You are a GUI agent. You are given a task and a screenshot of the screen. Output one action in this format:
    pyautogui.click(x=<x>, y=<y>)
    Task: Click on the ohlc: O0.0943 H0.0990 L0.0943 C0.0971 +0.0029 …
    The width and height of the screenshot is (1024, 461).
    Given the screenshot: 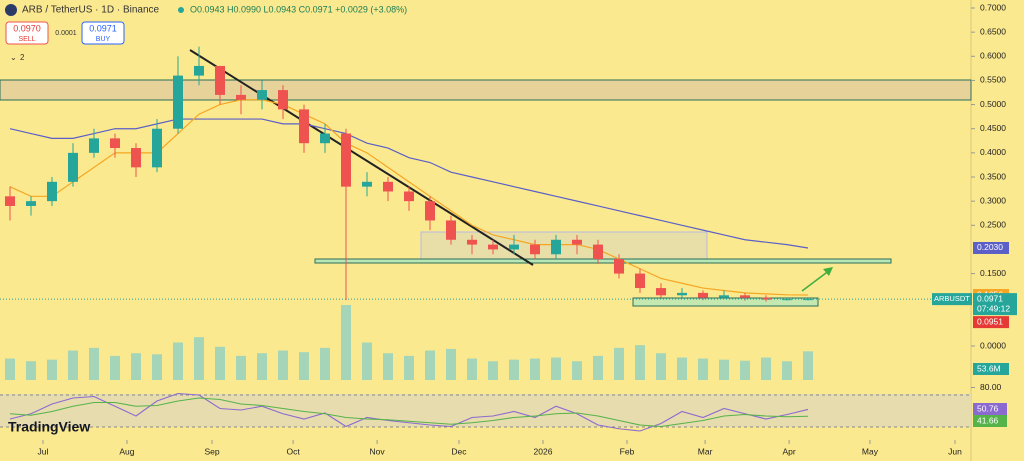 What is the action you would take?
    pyautogui.click(x=298, y=9)
    